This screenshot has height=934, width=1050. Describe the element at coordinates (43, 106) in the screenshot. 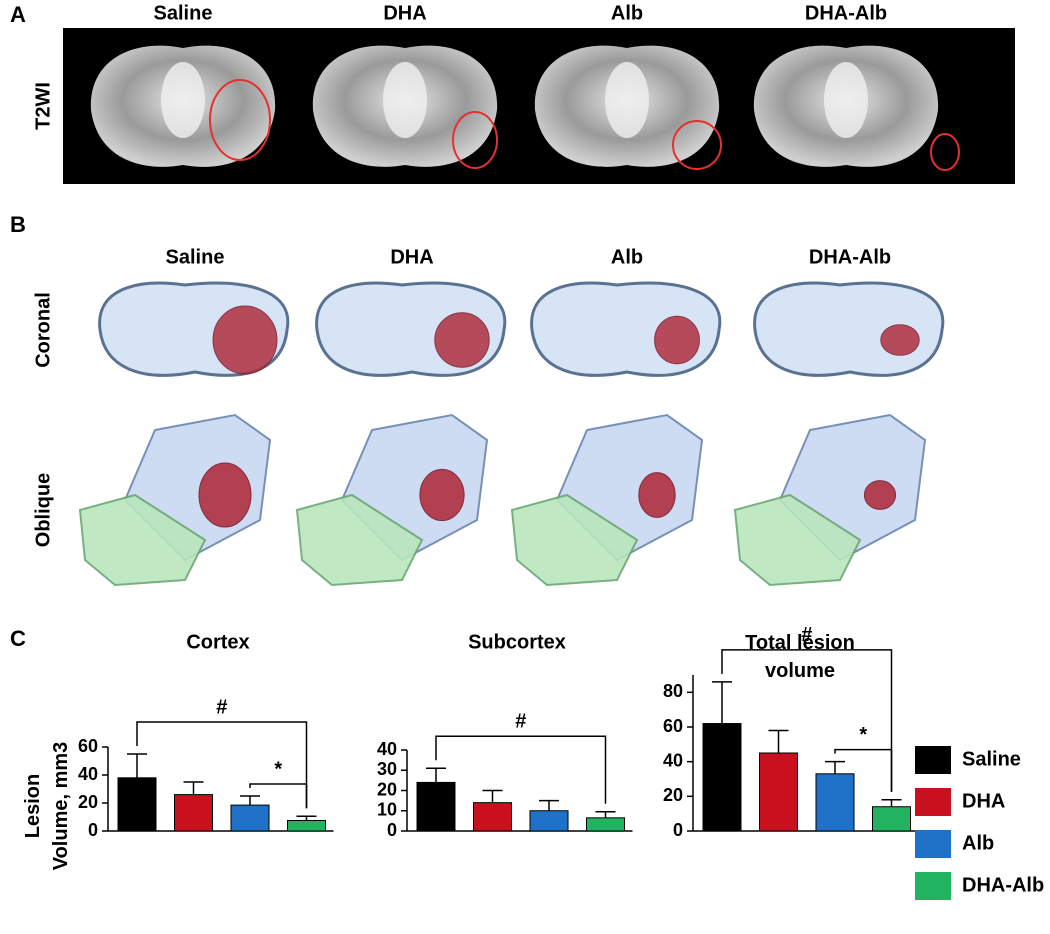

I see `row-label: T2WI` at that location.